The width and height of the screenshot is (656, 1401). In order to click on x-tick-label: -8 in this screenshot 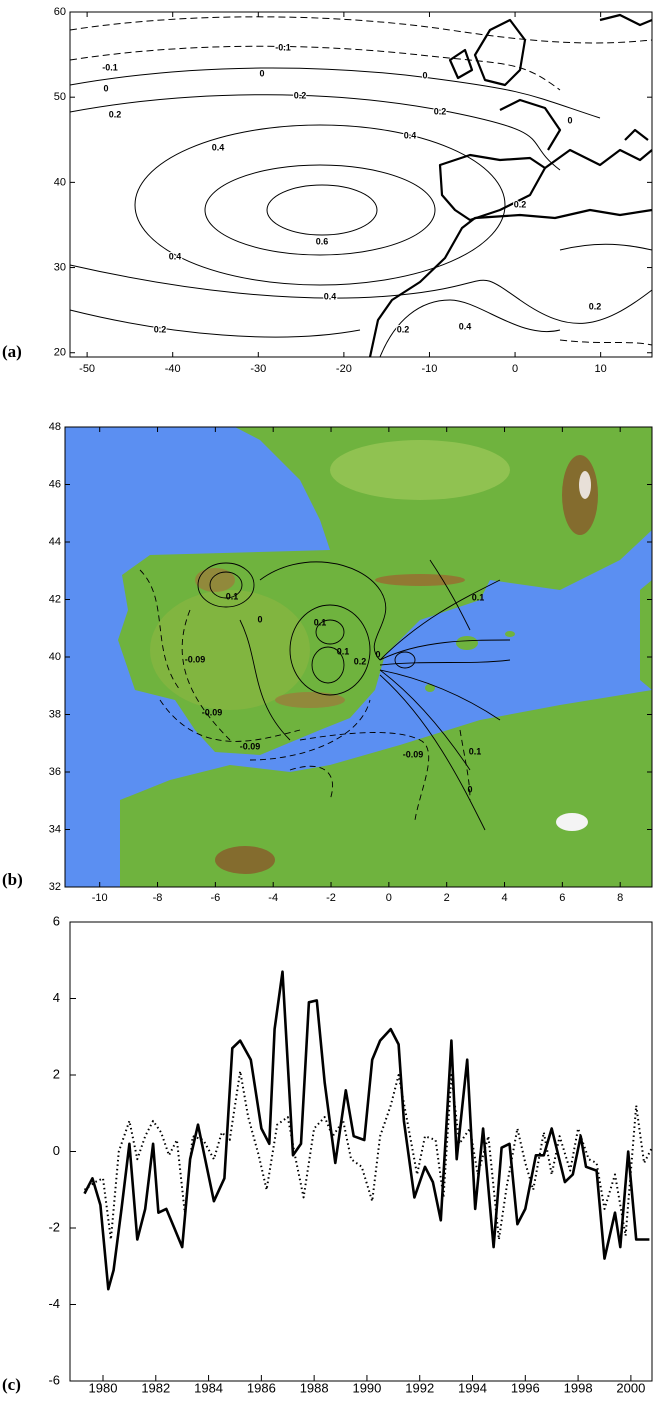, I will do `click(158, 898)`.